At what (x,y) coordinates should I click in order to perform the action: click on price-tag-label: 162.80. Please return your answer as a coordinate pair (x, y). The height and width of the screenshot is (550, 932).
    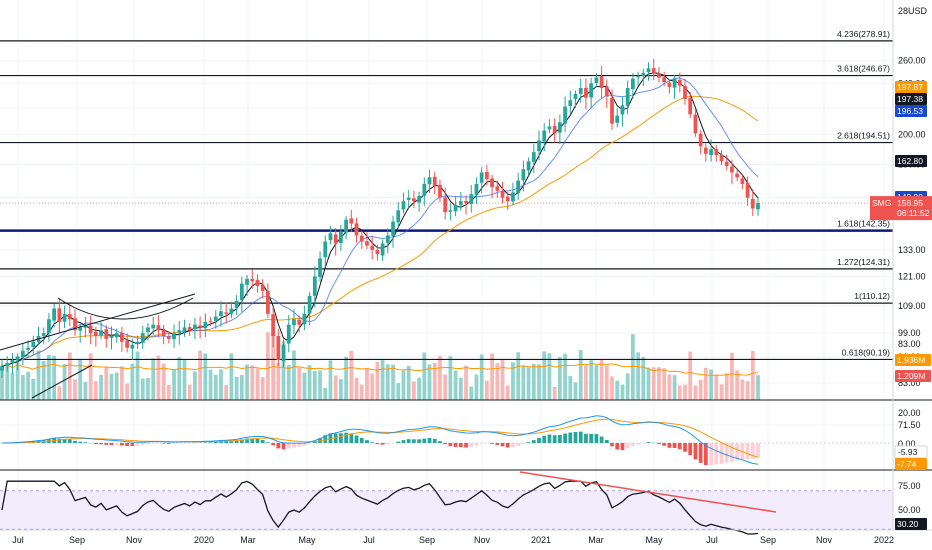
    Looking at the image, I should click on (910, 161).